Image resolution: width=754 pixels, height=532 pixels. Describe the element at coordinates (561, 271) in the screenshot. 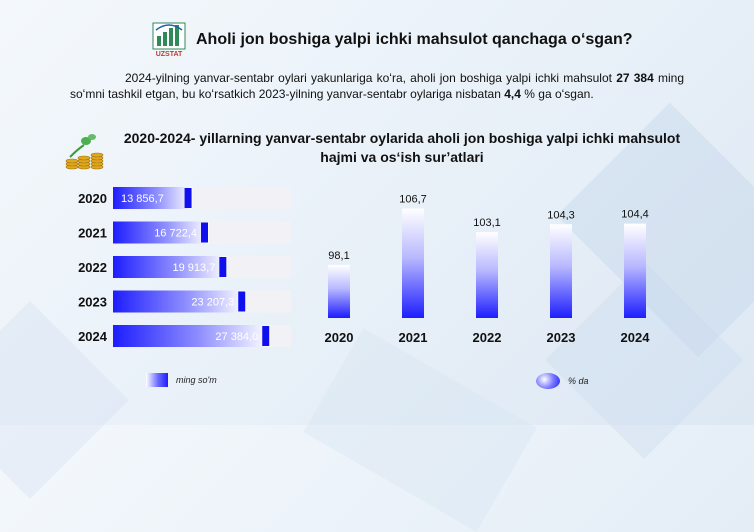

I see `vbar-2023` at that location.